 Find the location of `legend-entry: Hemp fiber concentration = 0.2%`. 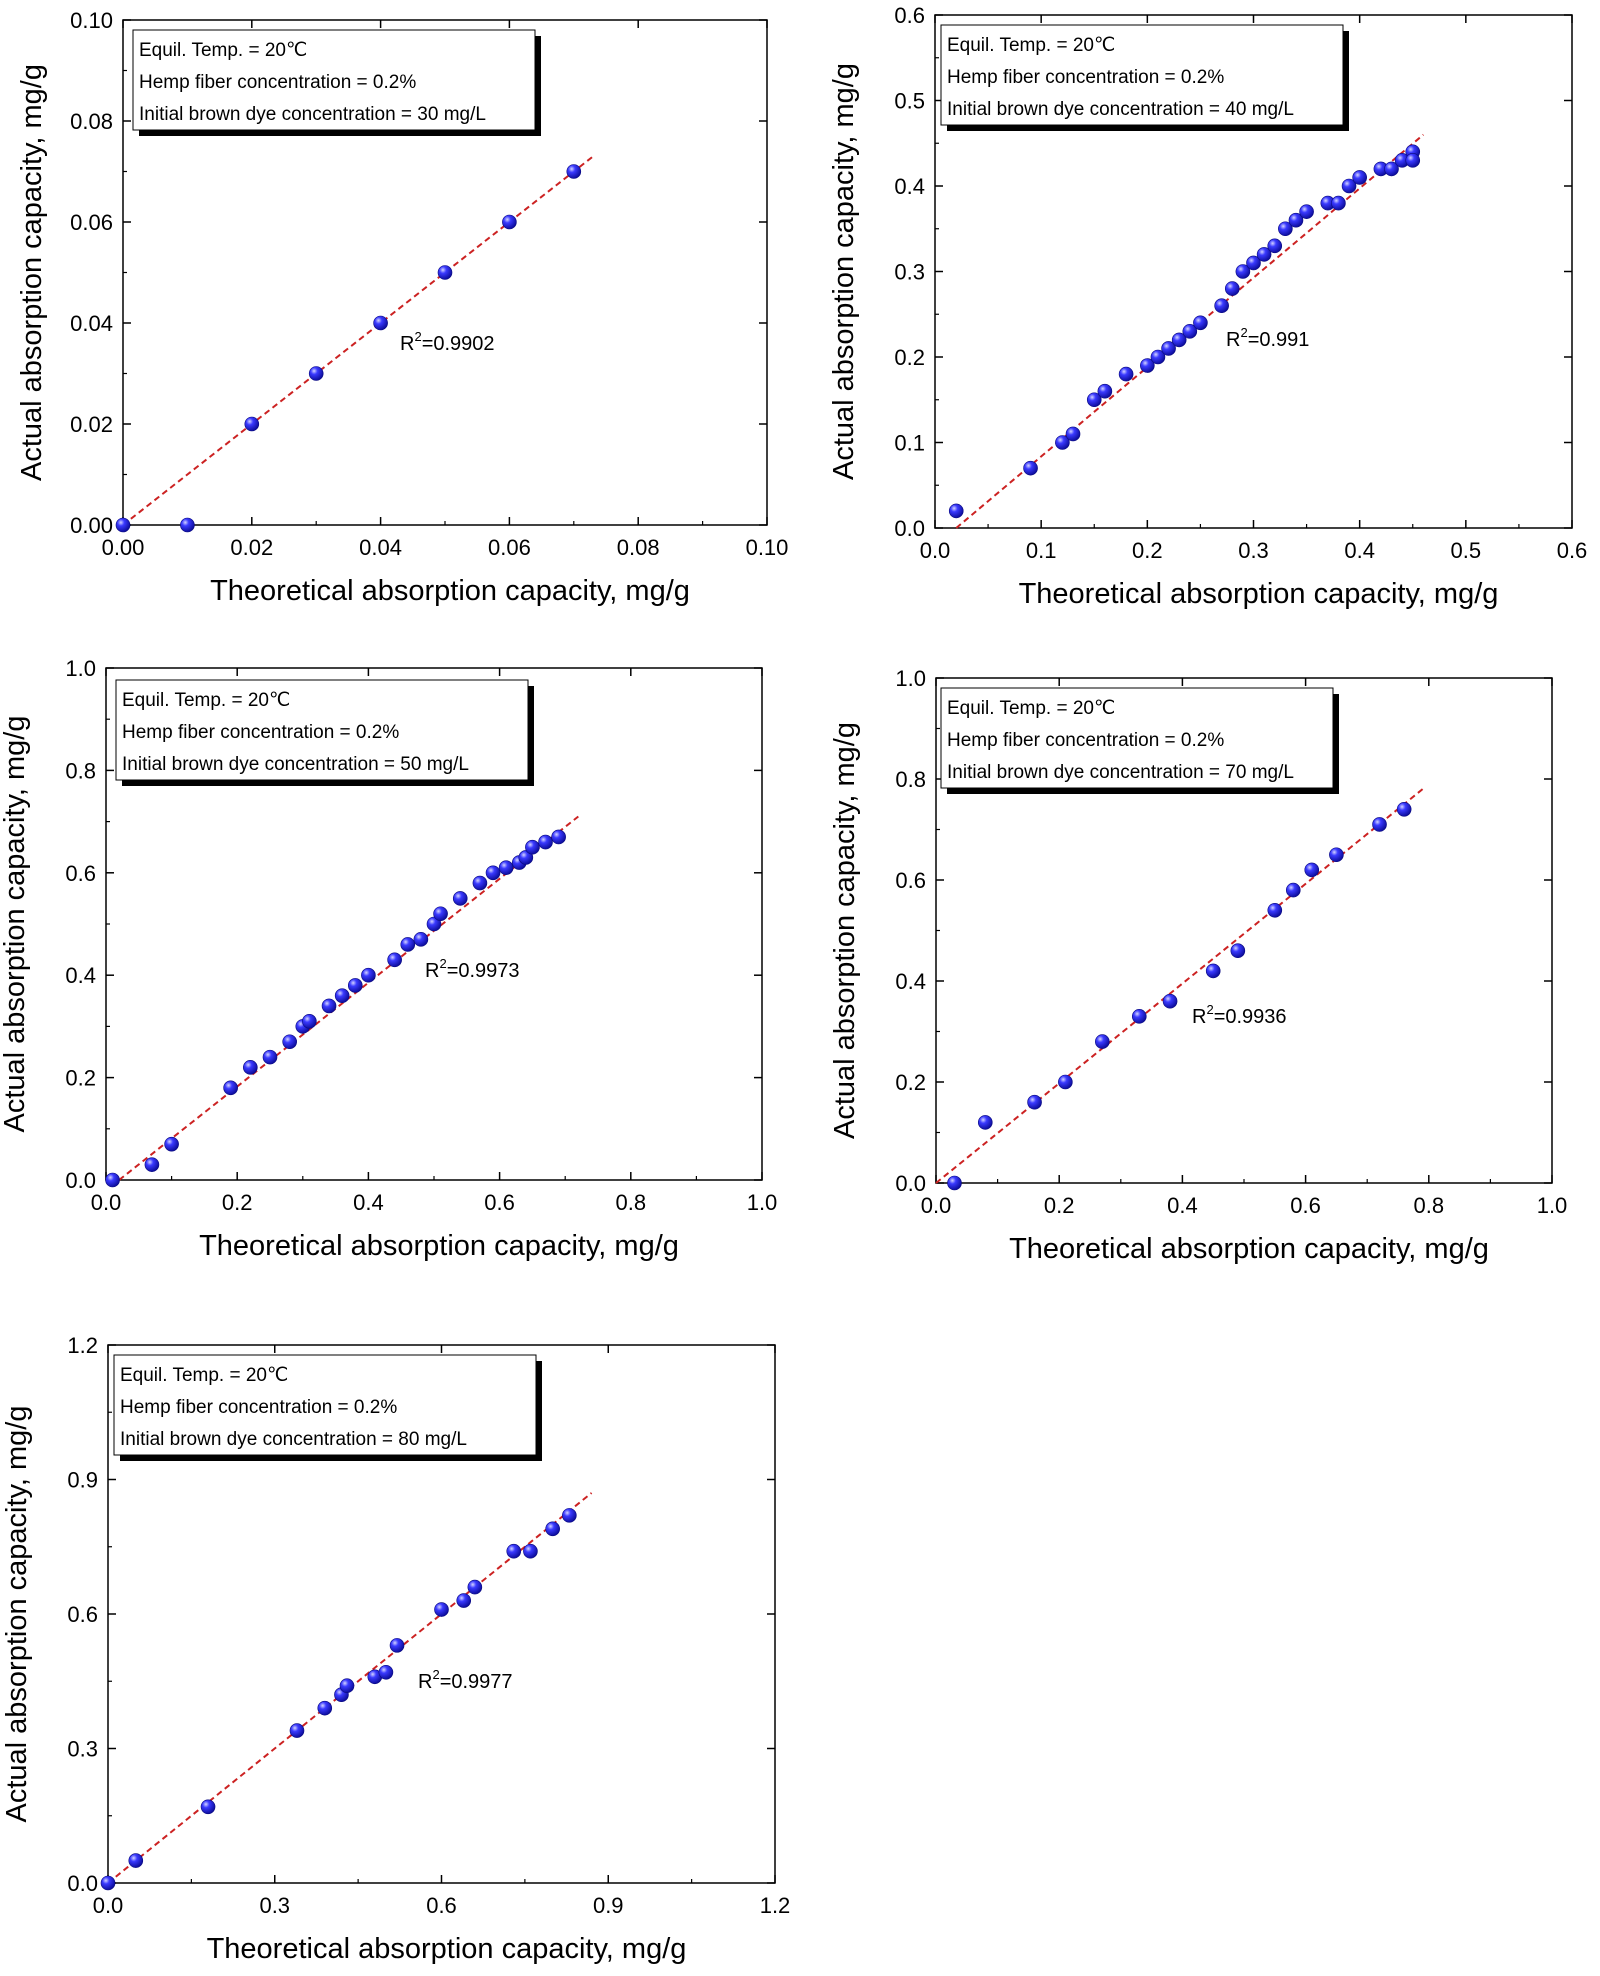

legend-entry: Hemp fiber concentration = 0.2% is located at coordinates (277, 82).